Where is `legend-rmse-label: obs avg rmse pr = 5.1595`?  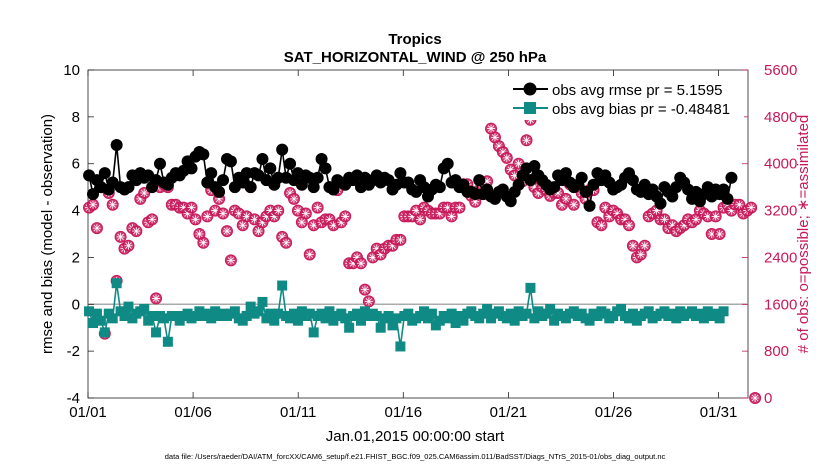
legend-rmse-label: obs avg rmse pr = 5.1595 is located at coordinates (637, 90).